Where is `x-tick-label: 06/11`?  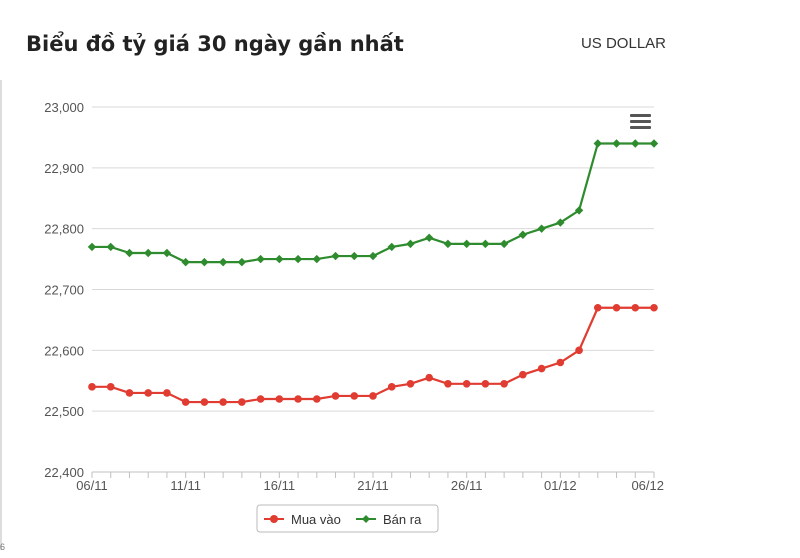
x-tick-label: 06/11 is located at coordinates (92, 485).